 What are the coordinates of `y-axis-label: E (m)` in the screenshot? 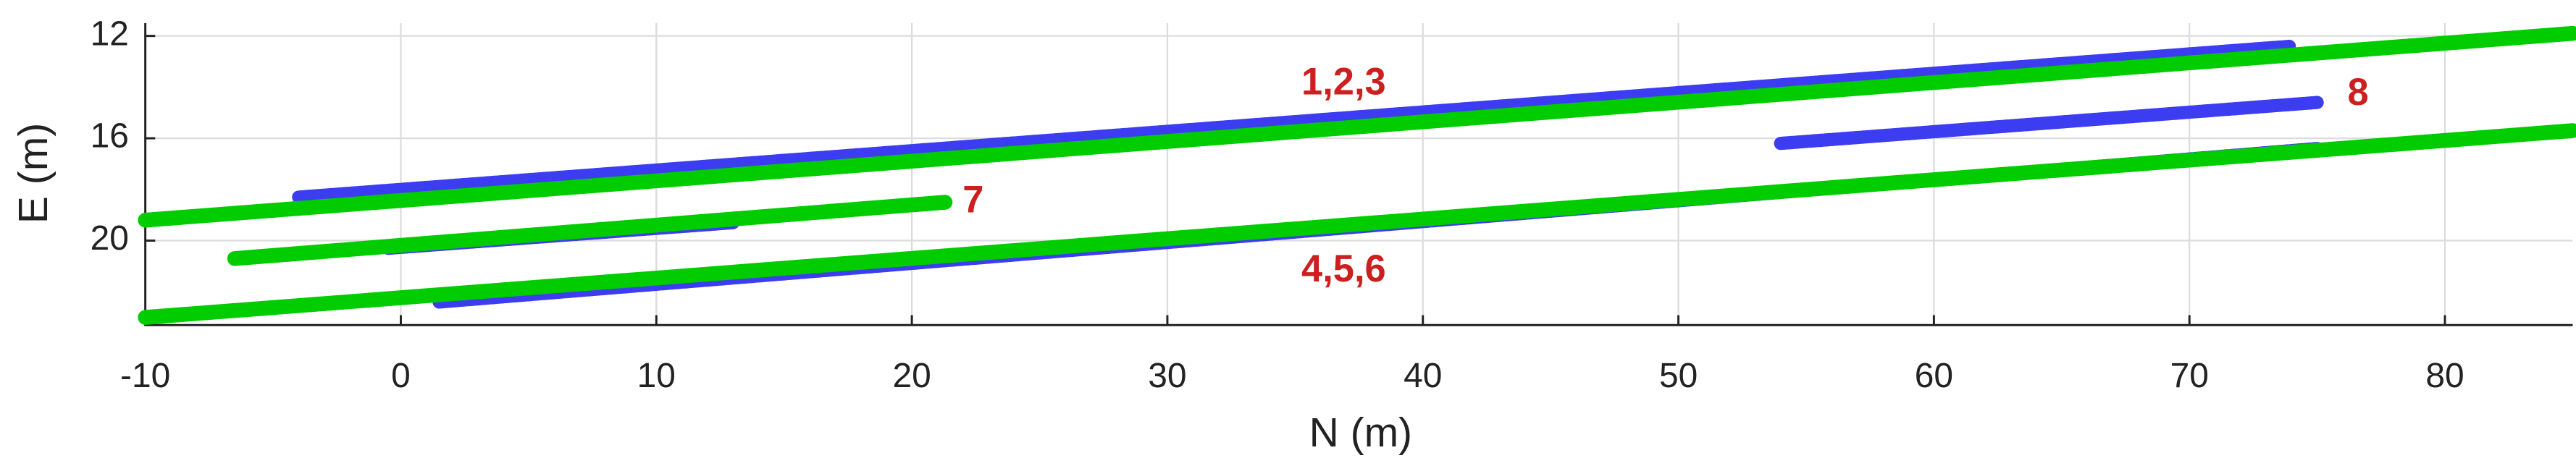 It's located at (33, 173).